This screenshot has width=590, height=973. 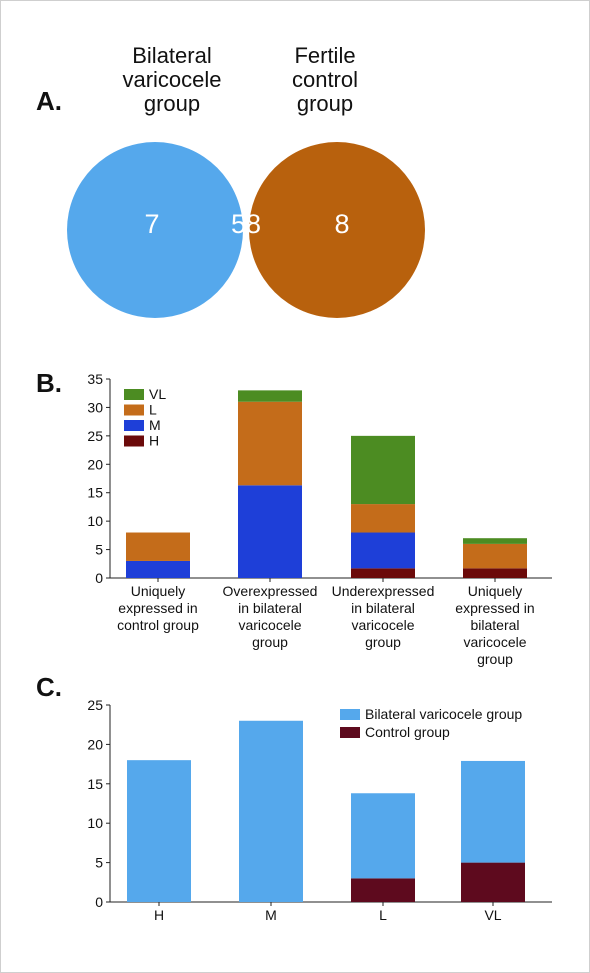 What do you see at coordinates (246, 224) in the screenshot?
I see `venn-count-shared: 58` at bounding box center [246, 224].